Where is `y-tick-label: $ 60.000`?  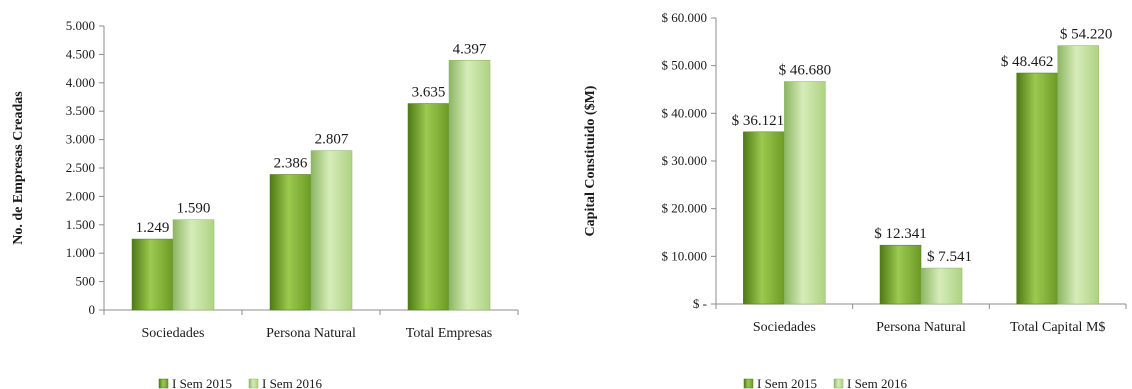 y-tick-label: $ 60.000 is located at coordinates (685, 17).